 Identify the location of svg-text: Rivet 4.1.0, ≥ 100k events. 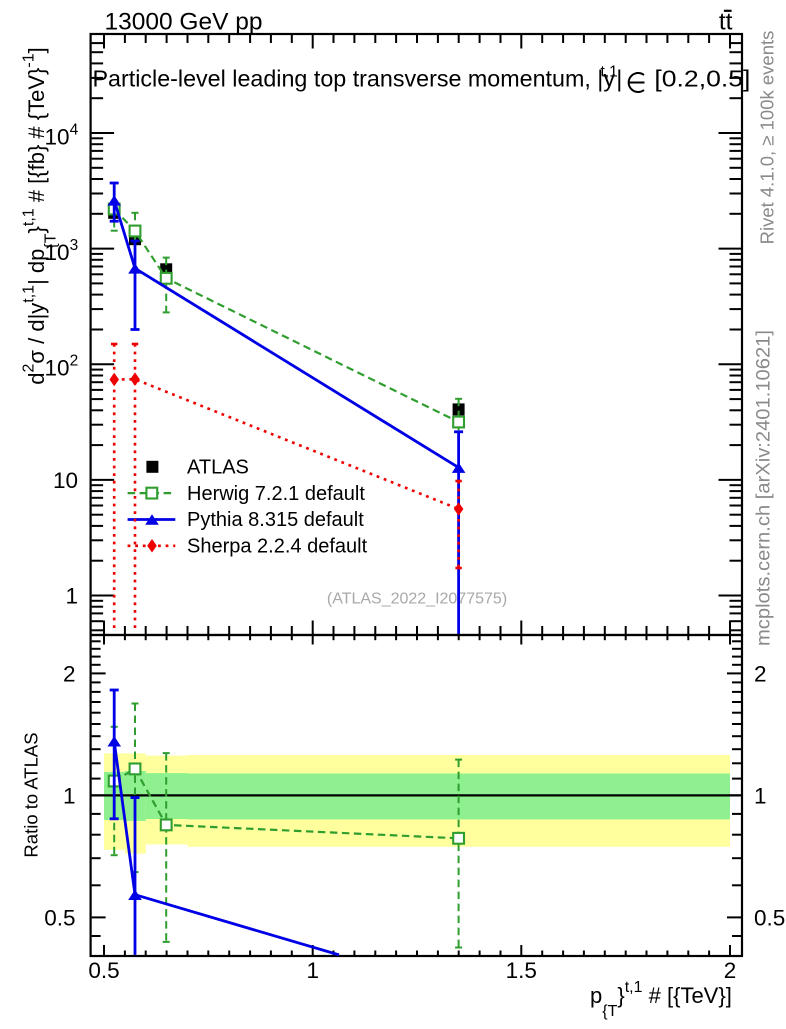
(767, 138).